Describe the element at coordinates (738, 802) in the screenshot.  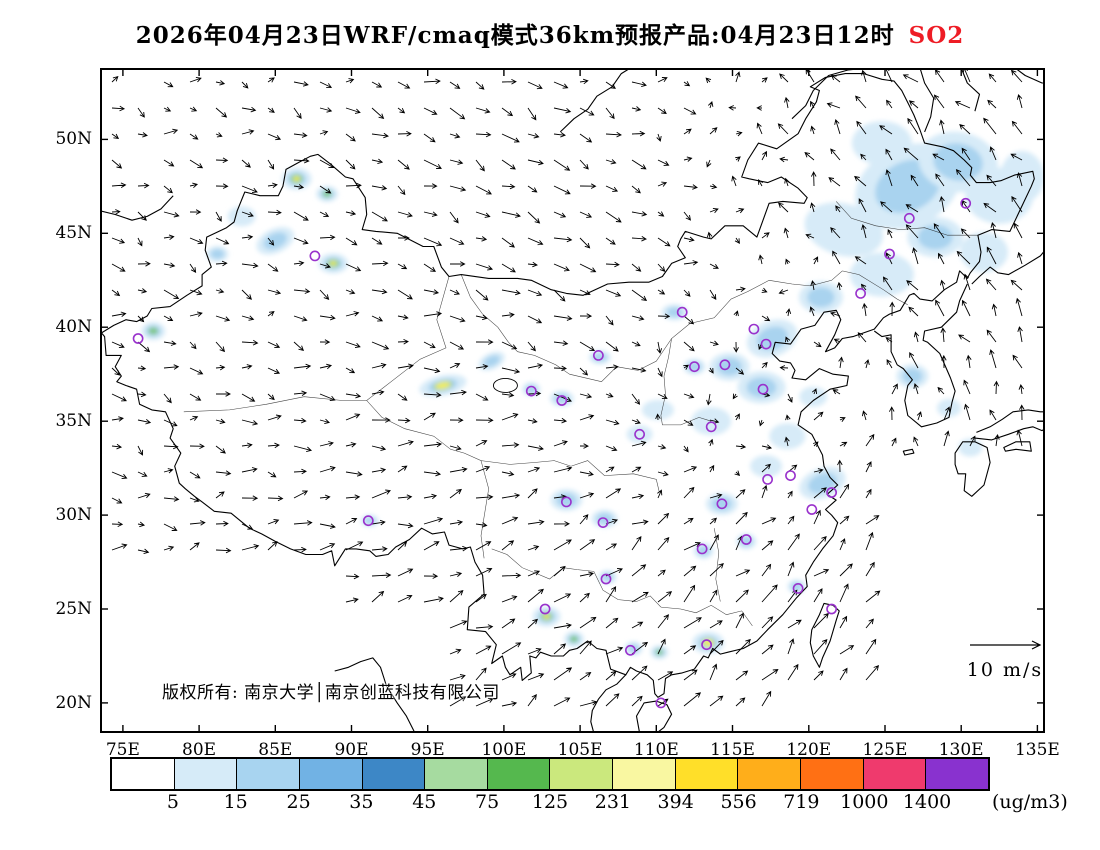
I see `colorbar-tick-label: 556` at that location.